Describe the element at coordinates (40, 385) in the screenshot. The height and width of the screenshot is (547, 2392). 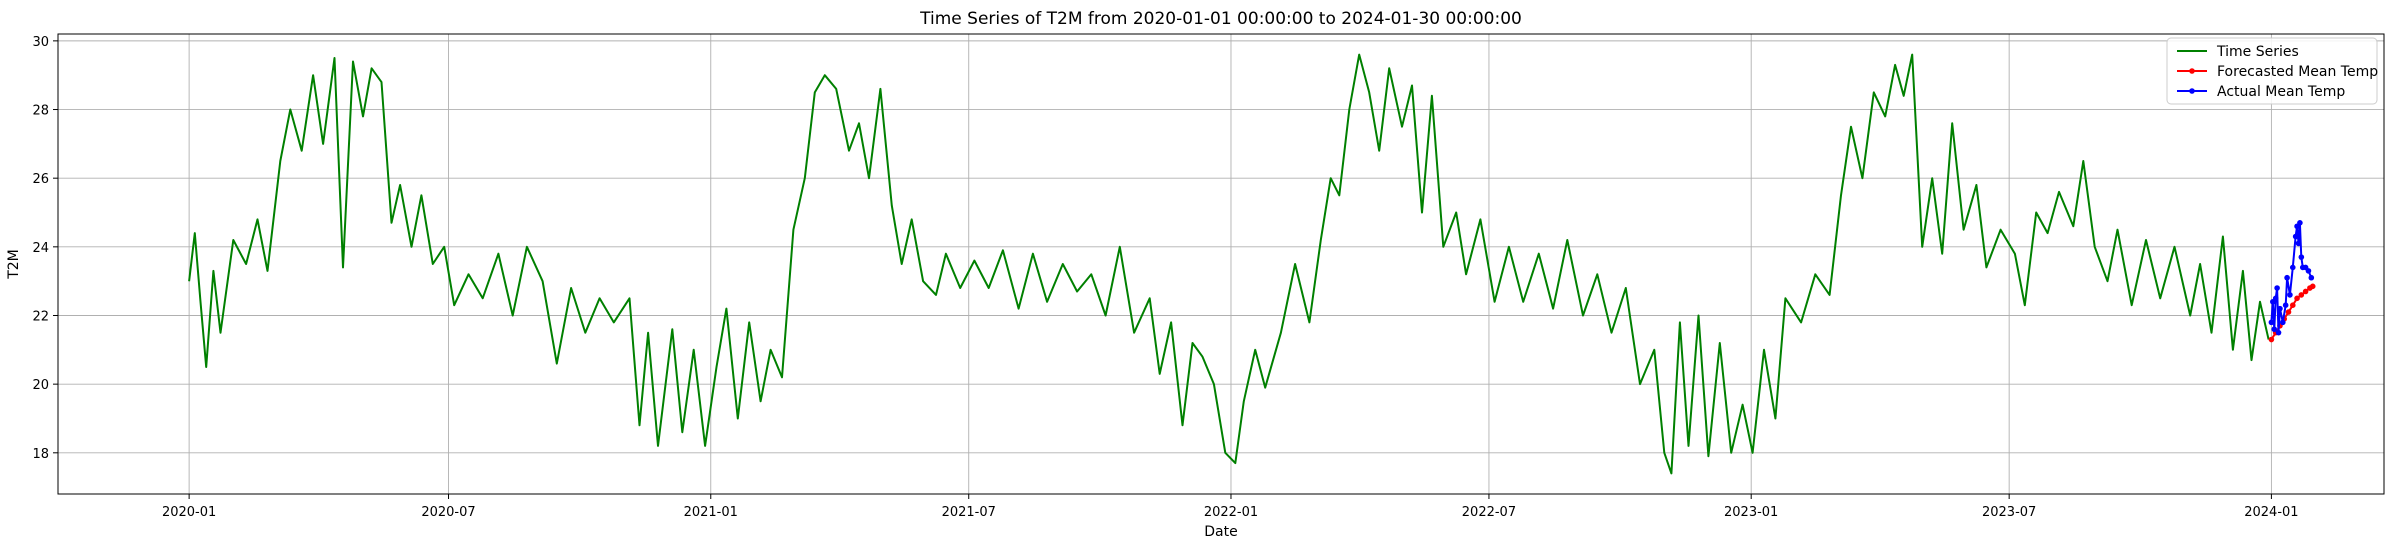
I see `y-tick-label: 20` at that location.